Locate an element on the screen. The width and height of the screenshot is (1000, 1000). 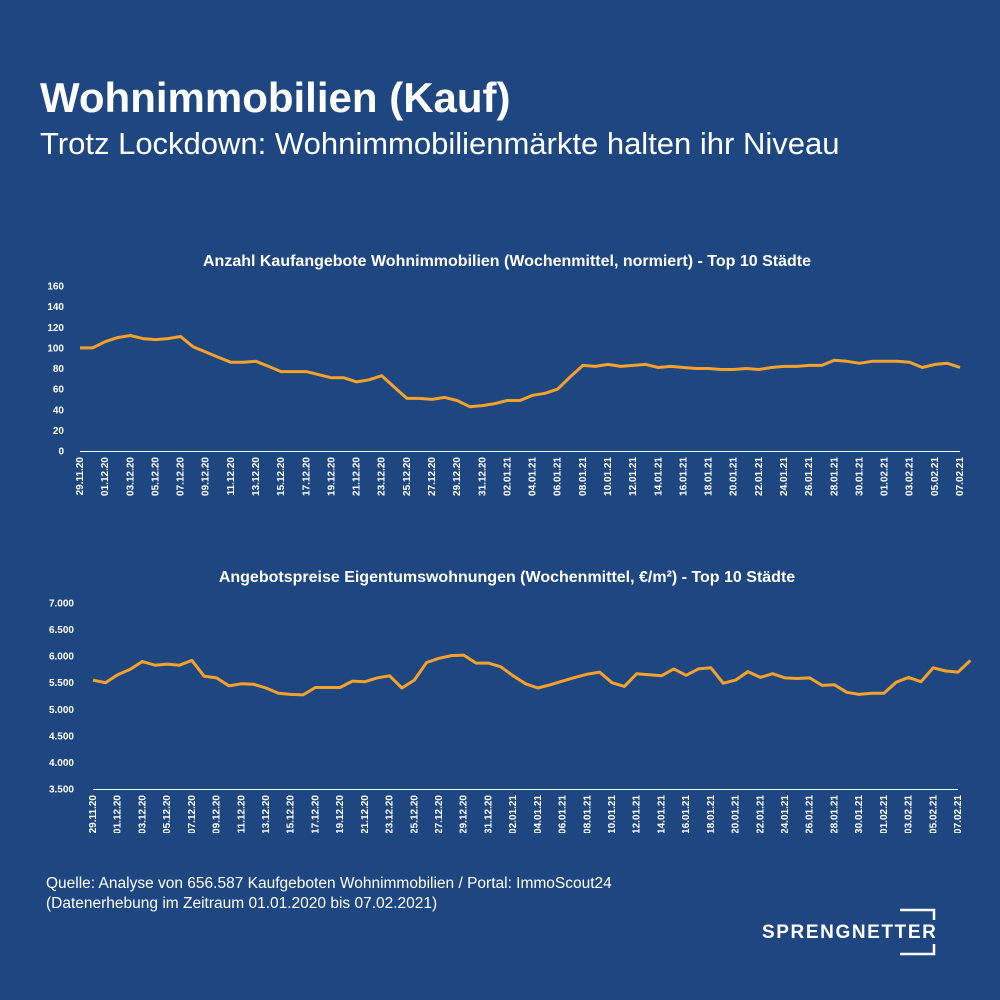
y-tick-label: 20 is located at coordinates (59, 431).